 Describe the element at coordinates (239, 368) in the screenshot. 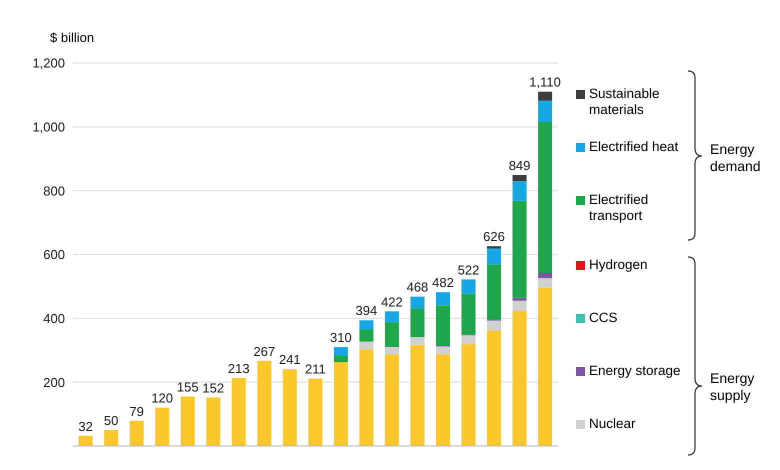

I see `total-label: 213` at that location.